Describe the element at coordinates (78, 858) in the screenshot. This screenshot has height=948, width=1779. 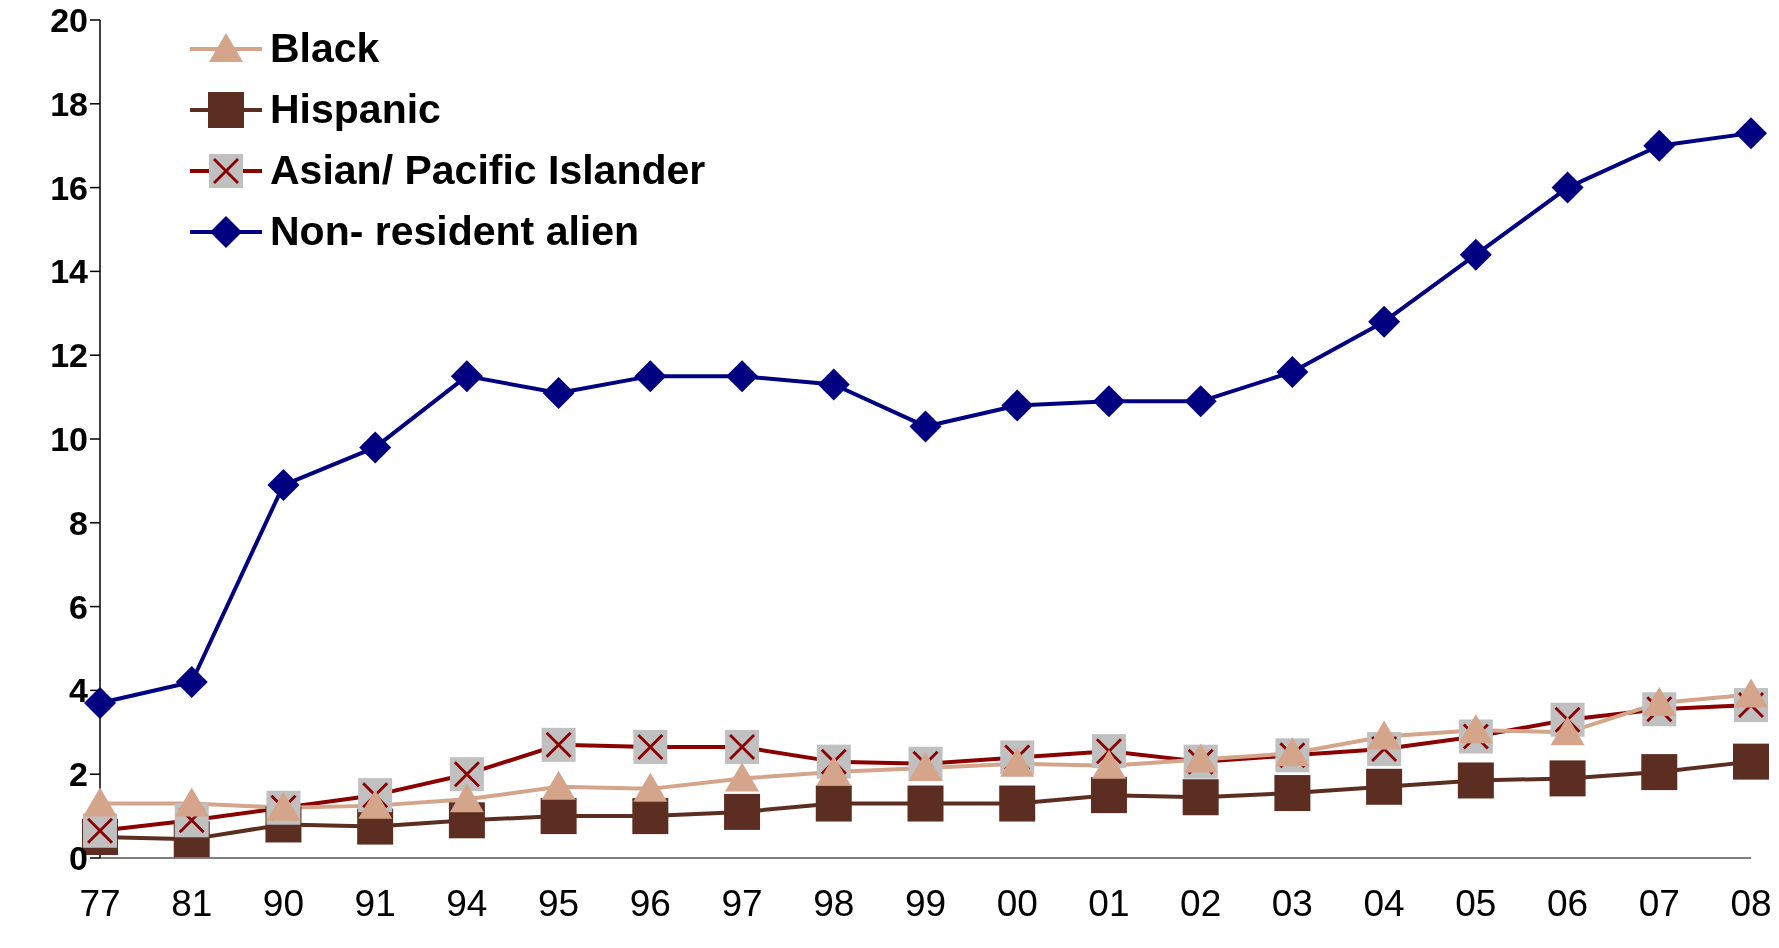
I see `y-tick-label: 0` at that location.